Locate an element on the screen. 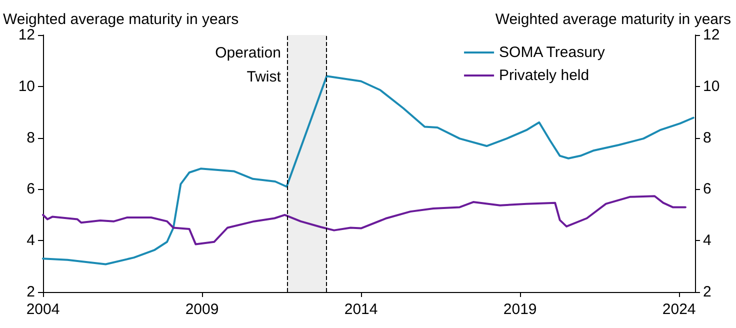 This screenshot has height=328, width=736. band-label: Operation Twist is located at coordinates (248, 65).